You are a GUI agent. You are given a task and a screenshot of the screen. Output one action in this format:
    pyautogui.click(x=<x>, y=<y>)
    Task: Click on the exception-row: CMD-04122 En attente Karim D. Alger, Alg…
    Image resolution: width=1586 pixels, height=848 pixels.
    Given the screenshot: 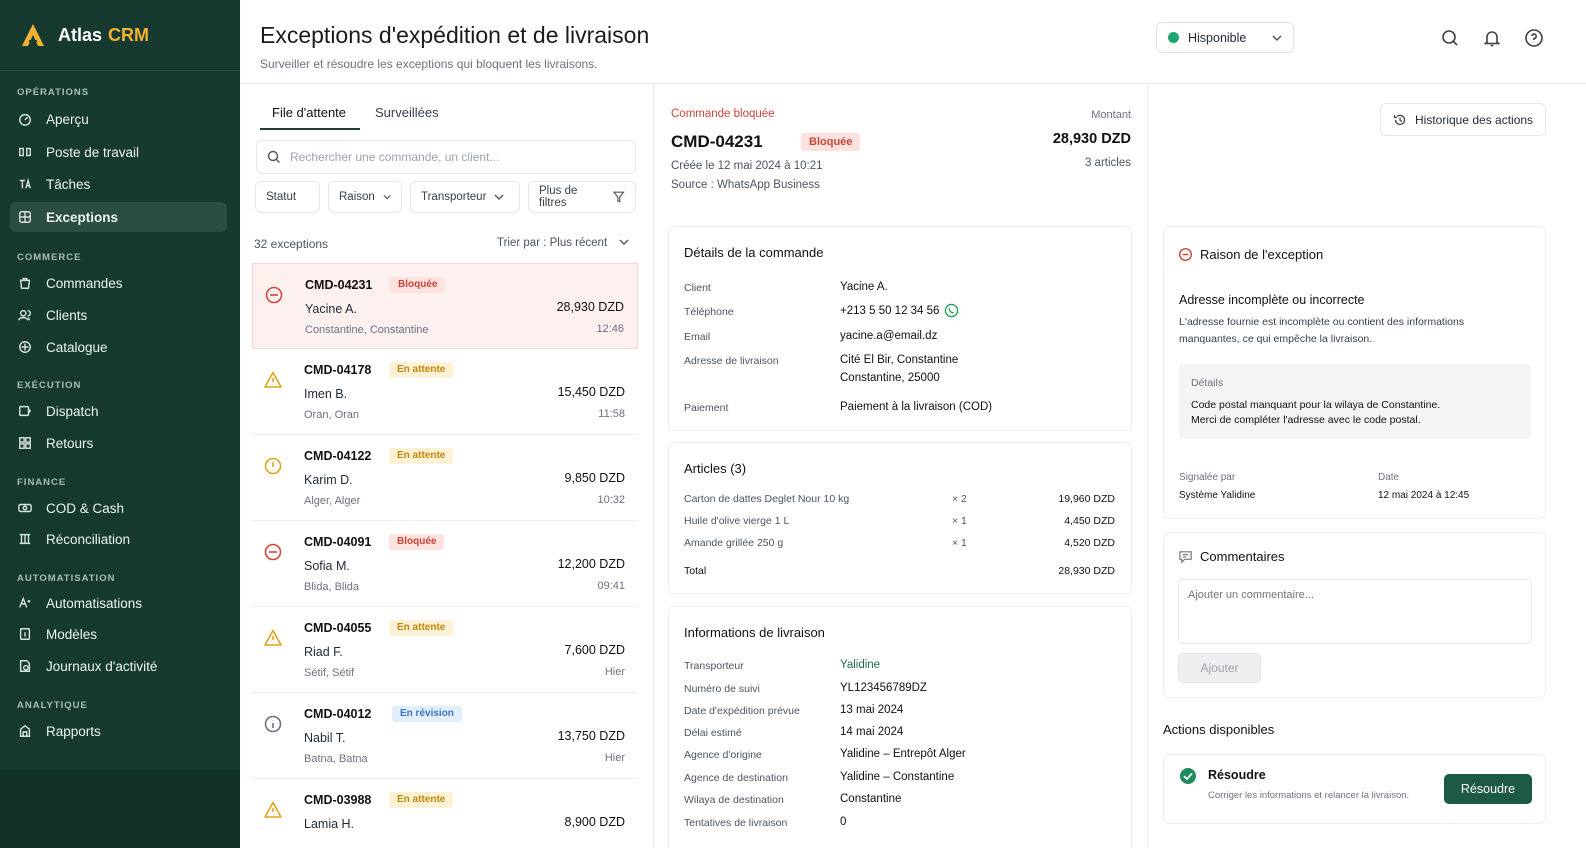 What is the action you would take?
    pyautogui.click(x=445, y=478)
    